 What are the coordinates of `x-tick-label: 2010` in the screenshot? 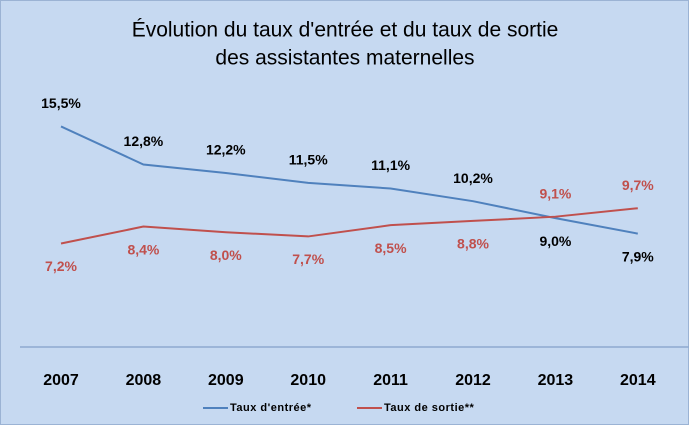 It's located at (308, 380).